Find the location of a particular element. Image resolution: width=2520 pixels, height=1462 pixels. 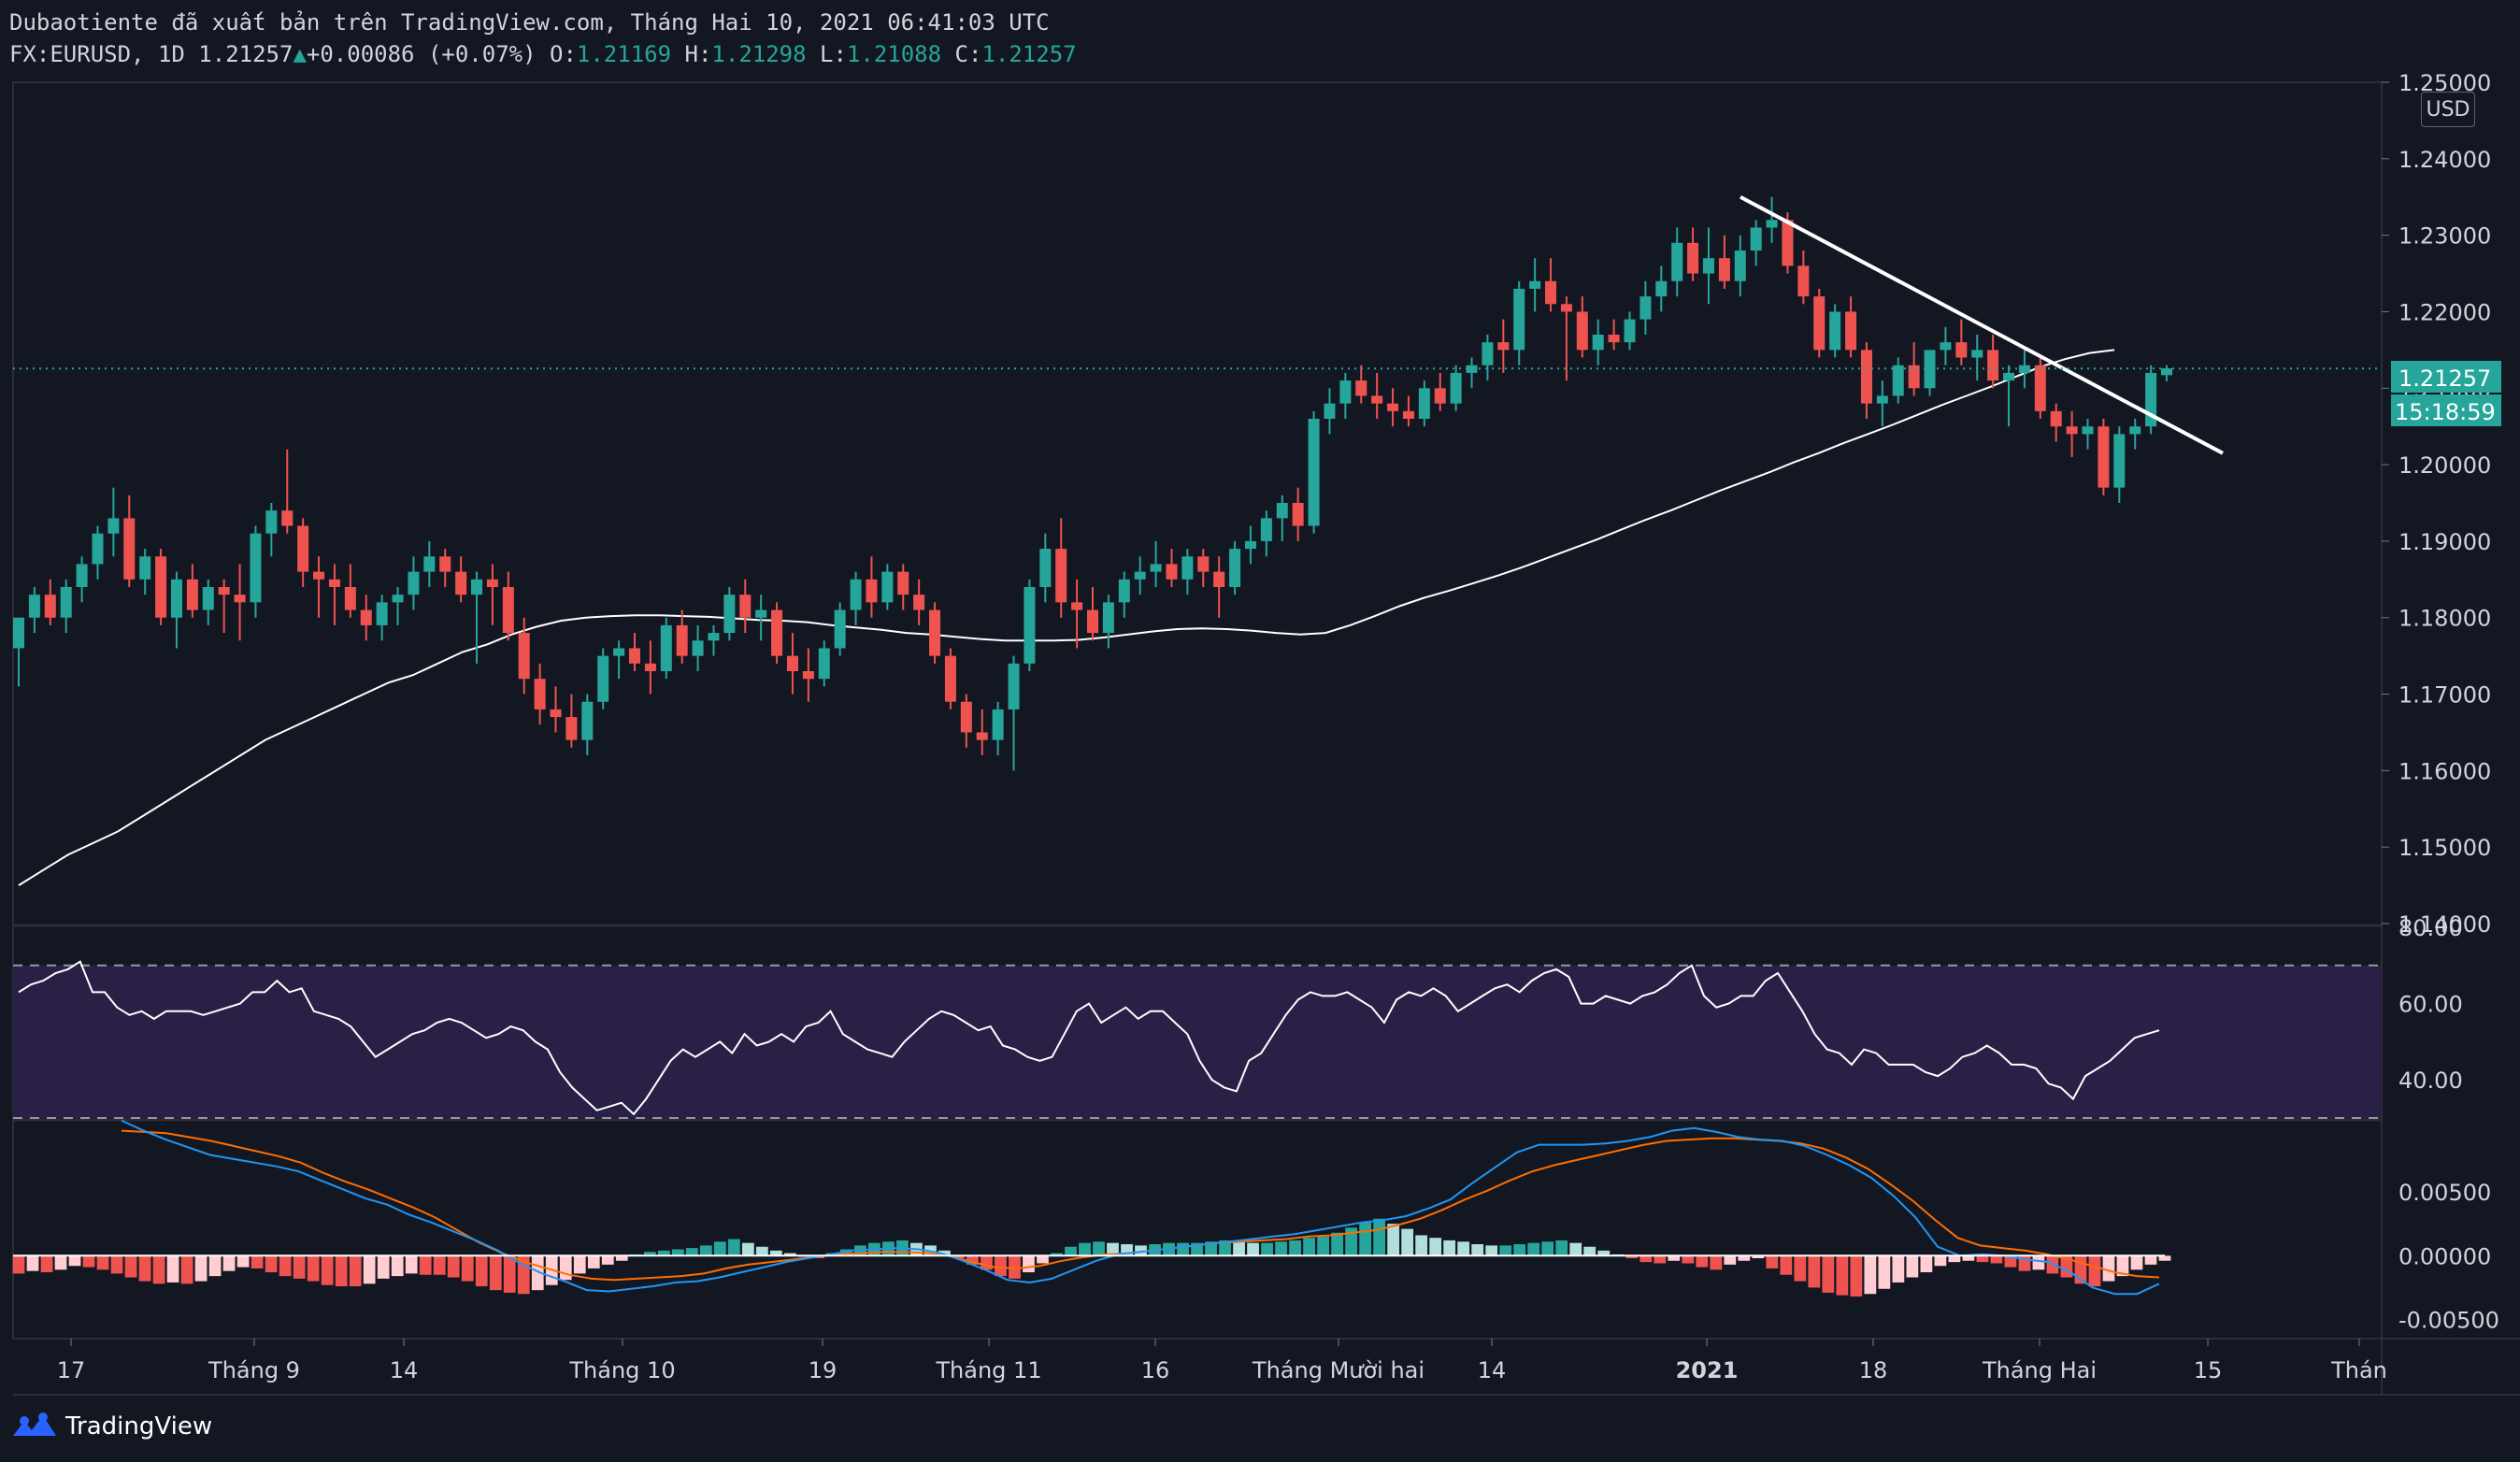

symbol-name: FX:EURUSD, 1D is located at coordinates (97, 54).